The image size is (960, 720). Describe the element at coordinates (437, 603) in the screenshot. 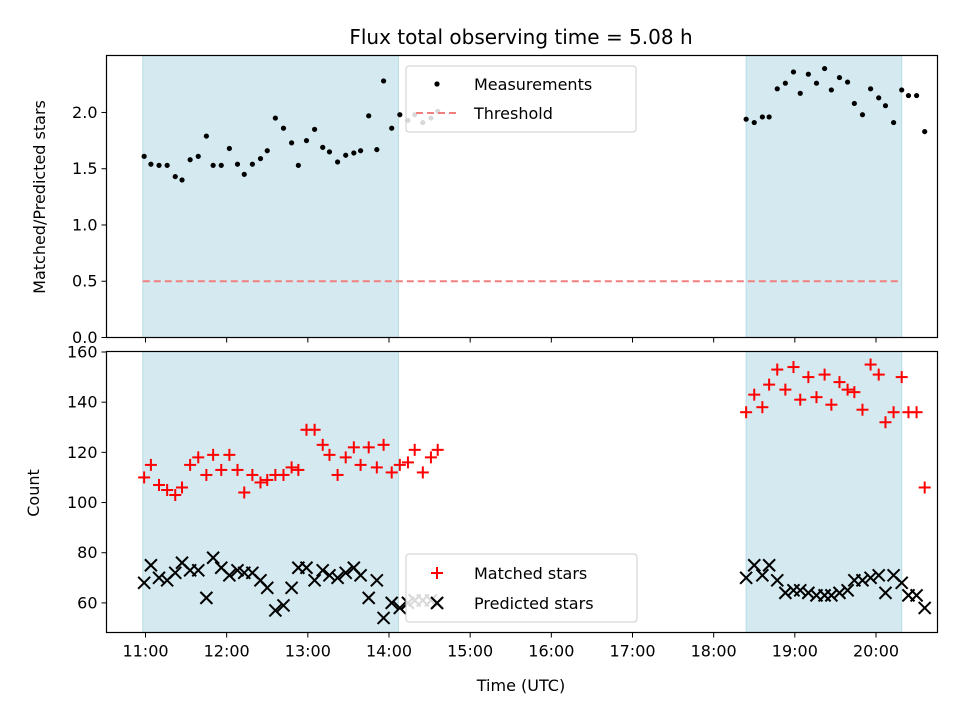

I see `legend-predicted-marker` at that location.